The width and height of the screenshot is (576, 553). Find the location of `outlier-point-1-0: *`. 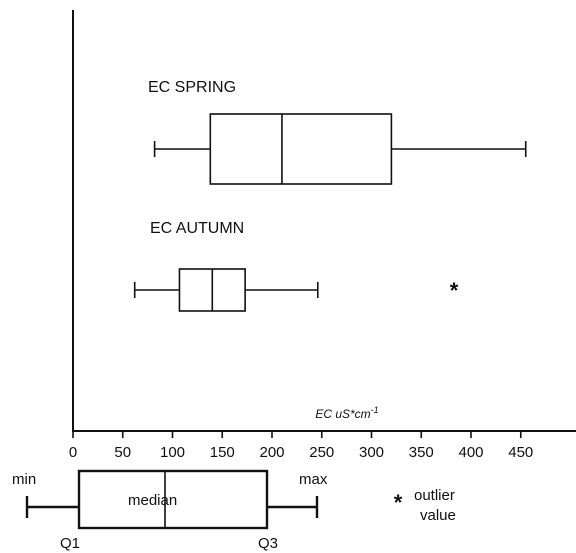

outlier-point-1-0: * is located at coordinates (454, 290).